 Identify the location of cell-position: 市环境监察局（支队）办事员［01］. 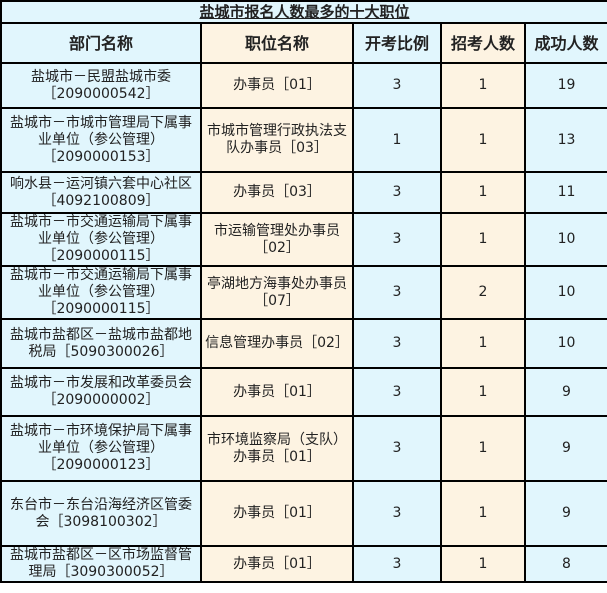
(277, 448).